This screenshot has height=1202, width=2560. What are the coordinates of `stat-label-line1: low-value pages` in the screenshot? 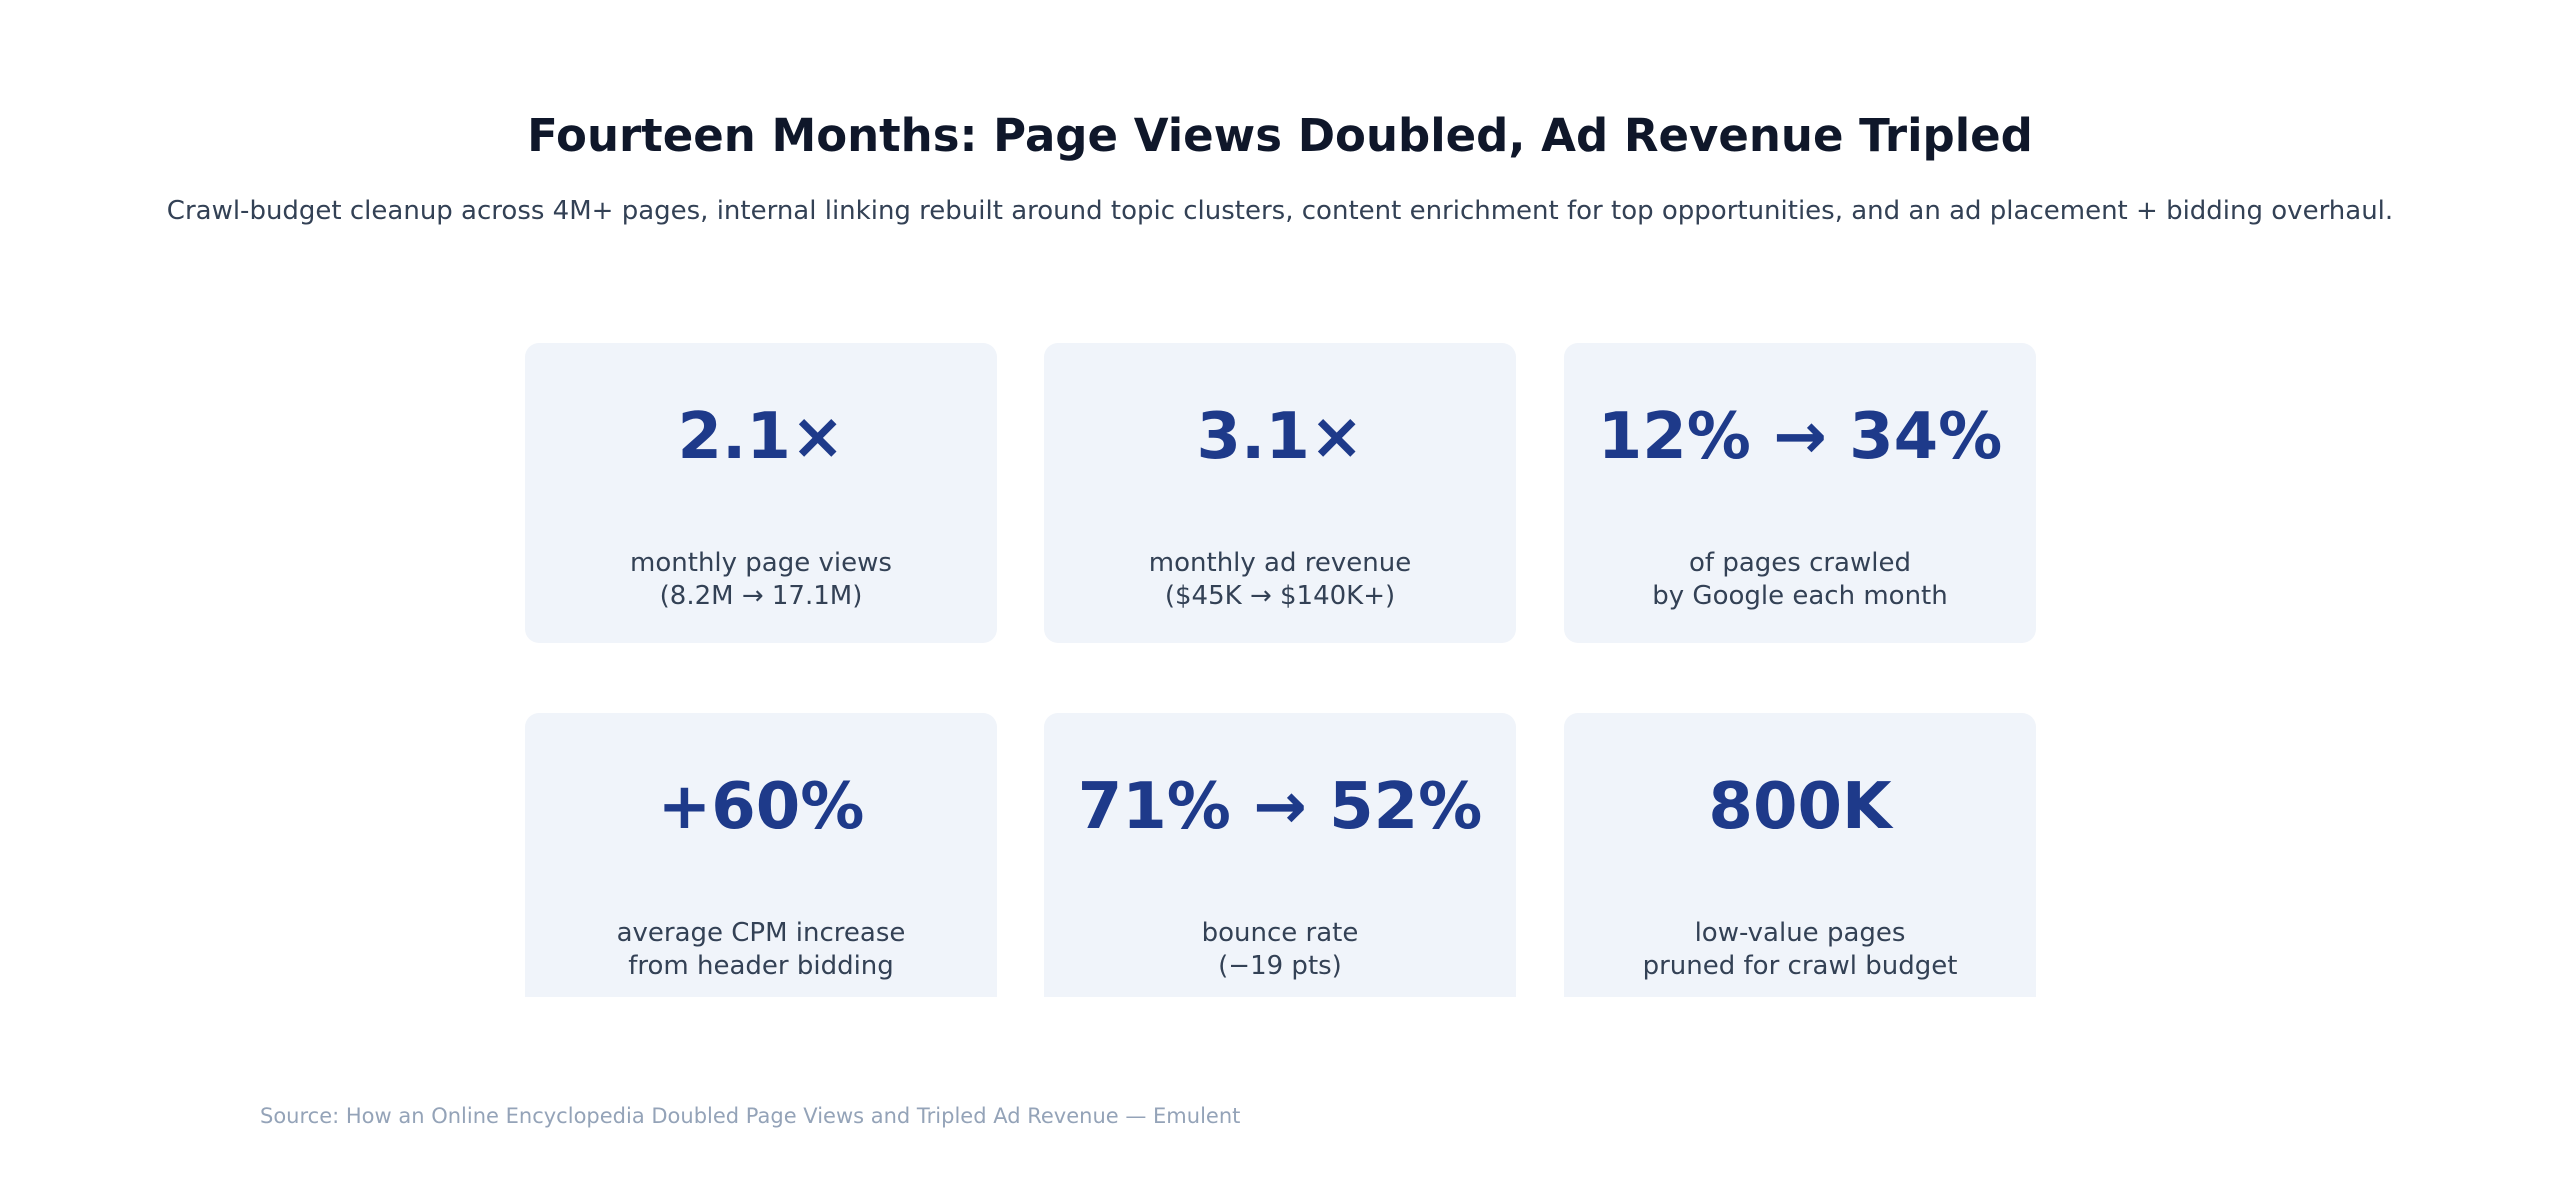 It's located at (1800, 933).